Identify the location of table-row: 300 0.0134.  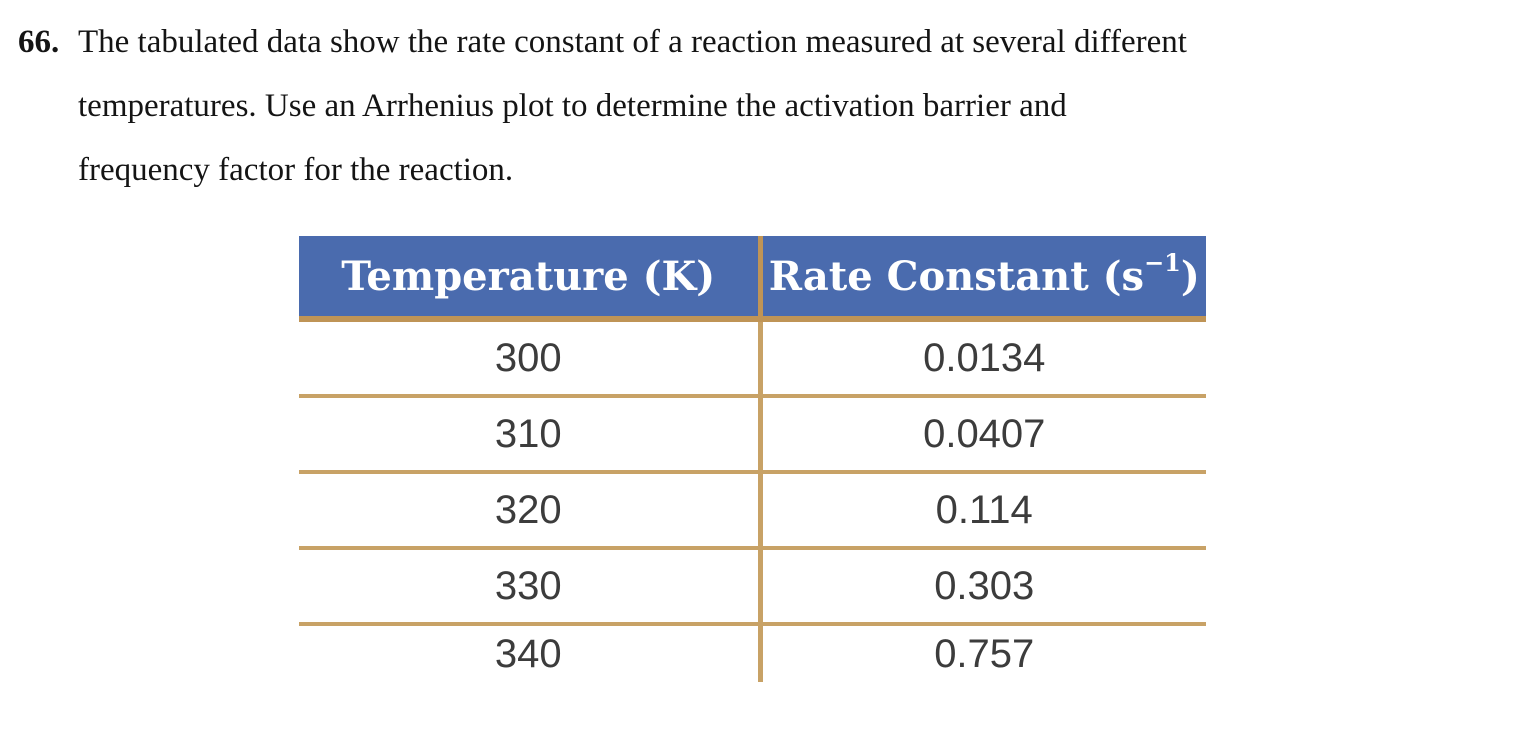
(752, 358).